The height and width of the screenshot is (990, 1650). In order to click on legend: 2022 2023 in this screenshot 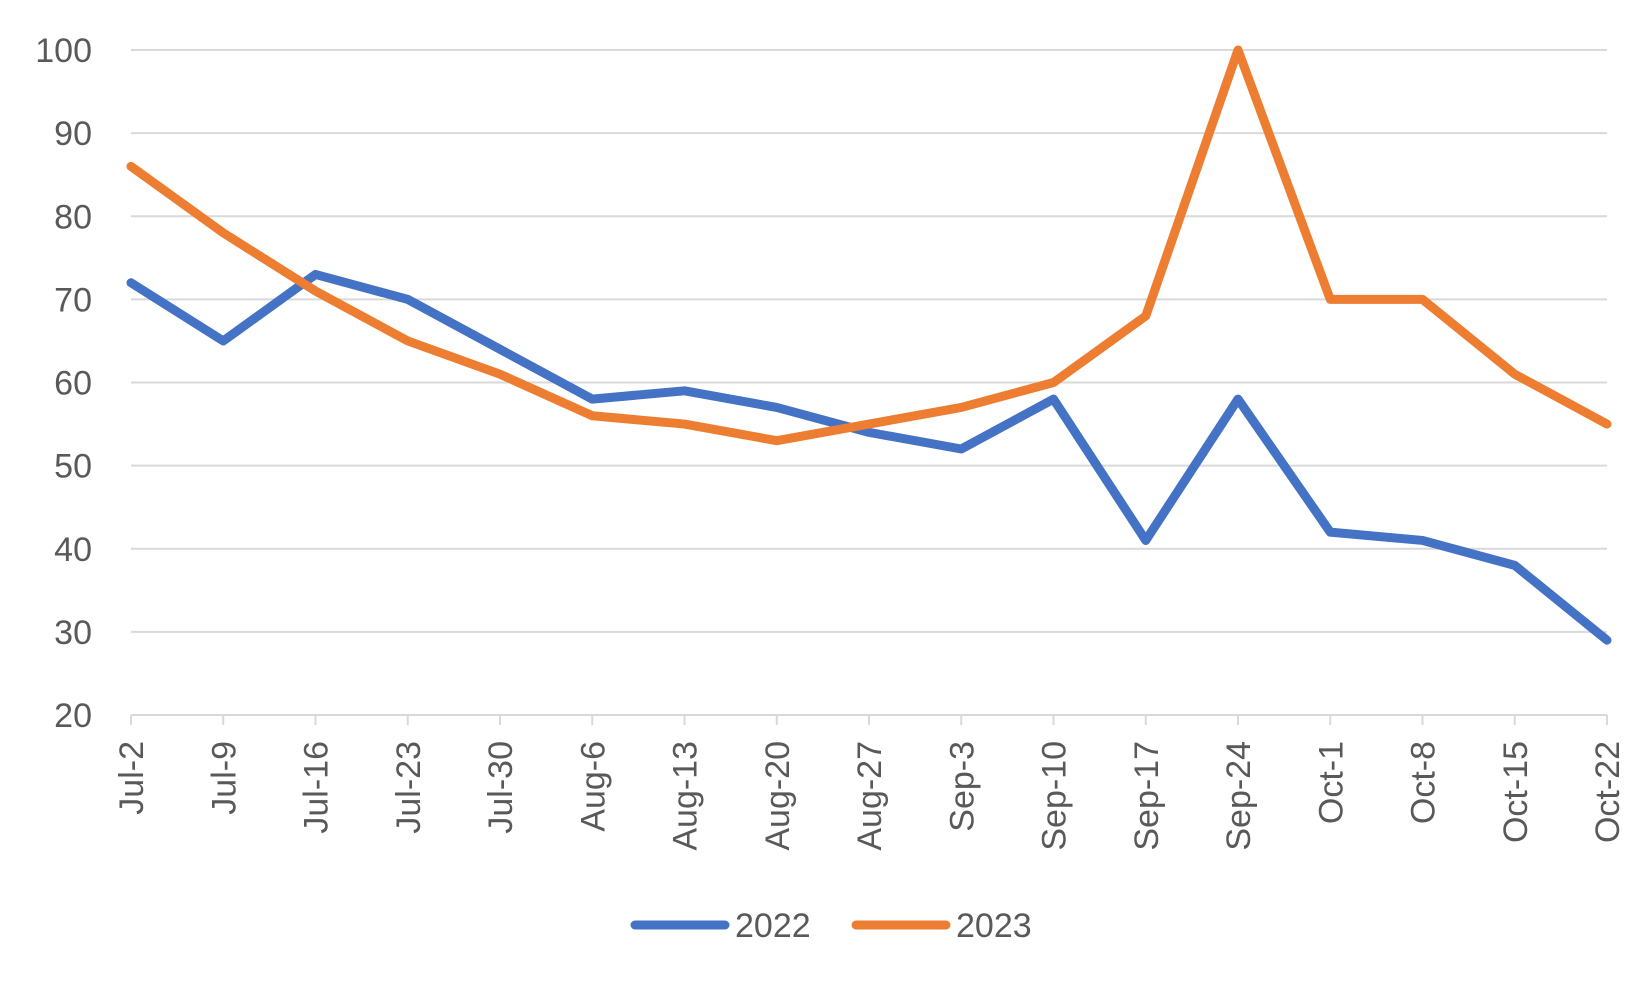, I will do `click(831, 926)`.